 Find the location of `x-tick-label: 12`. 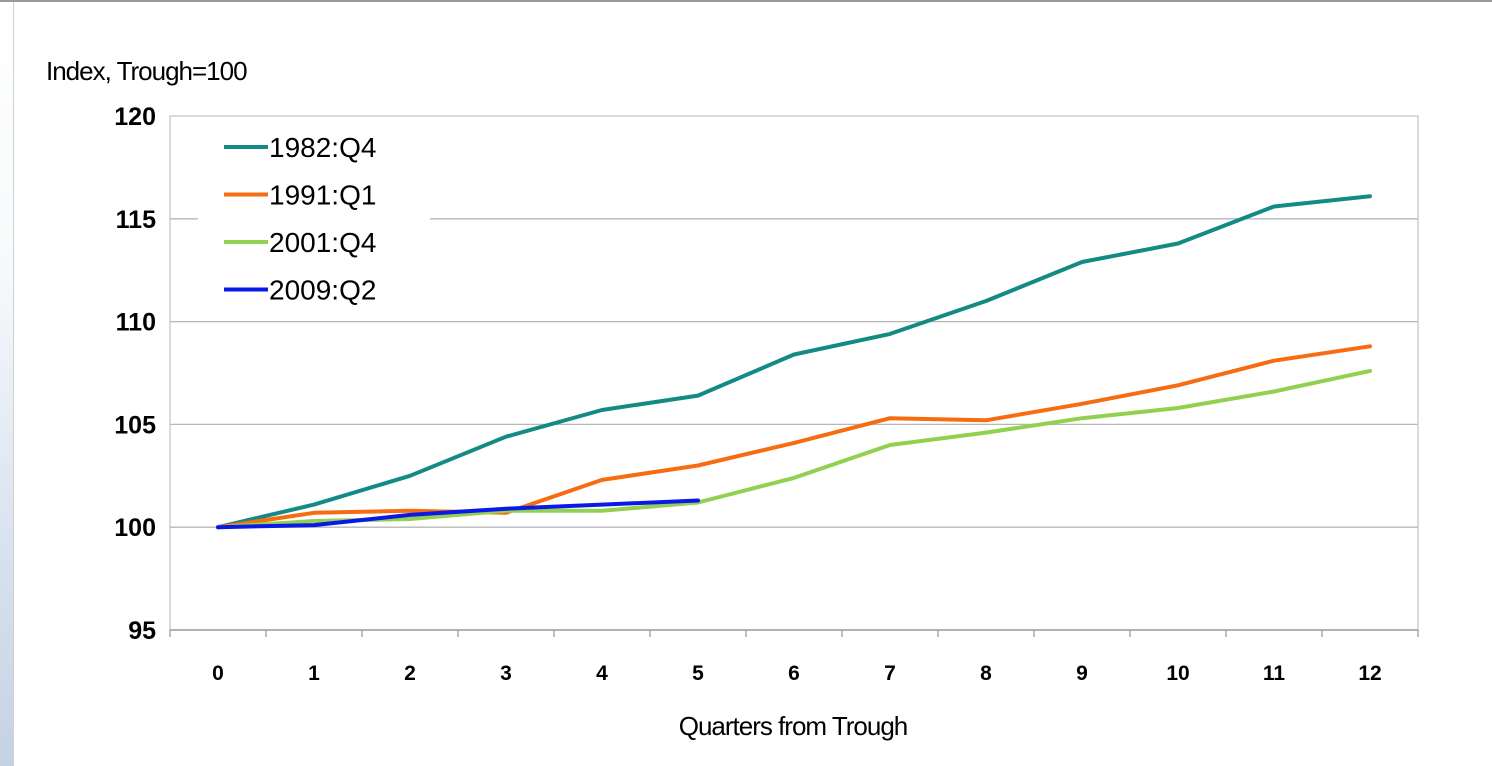

x-tick-label: 12 is located at coordinates (1369, 673).